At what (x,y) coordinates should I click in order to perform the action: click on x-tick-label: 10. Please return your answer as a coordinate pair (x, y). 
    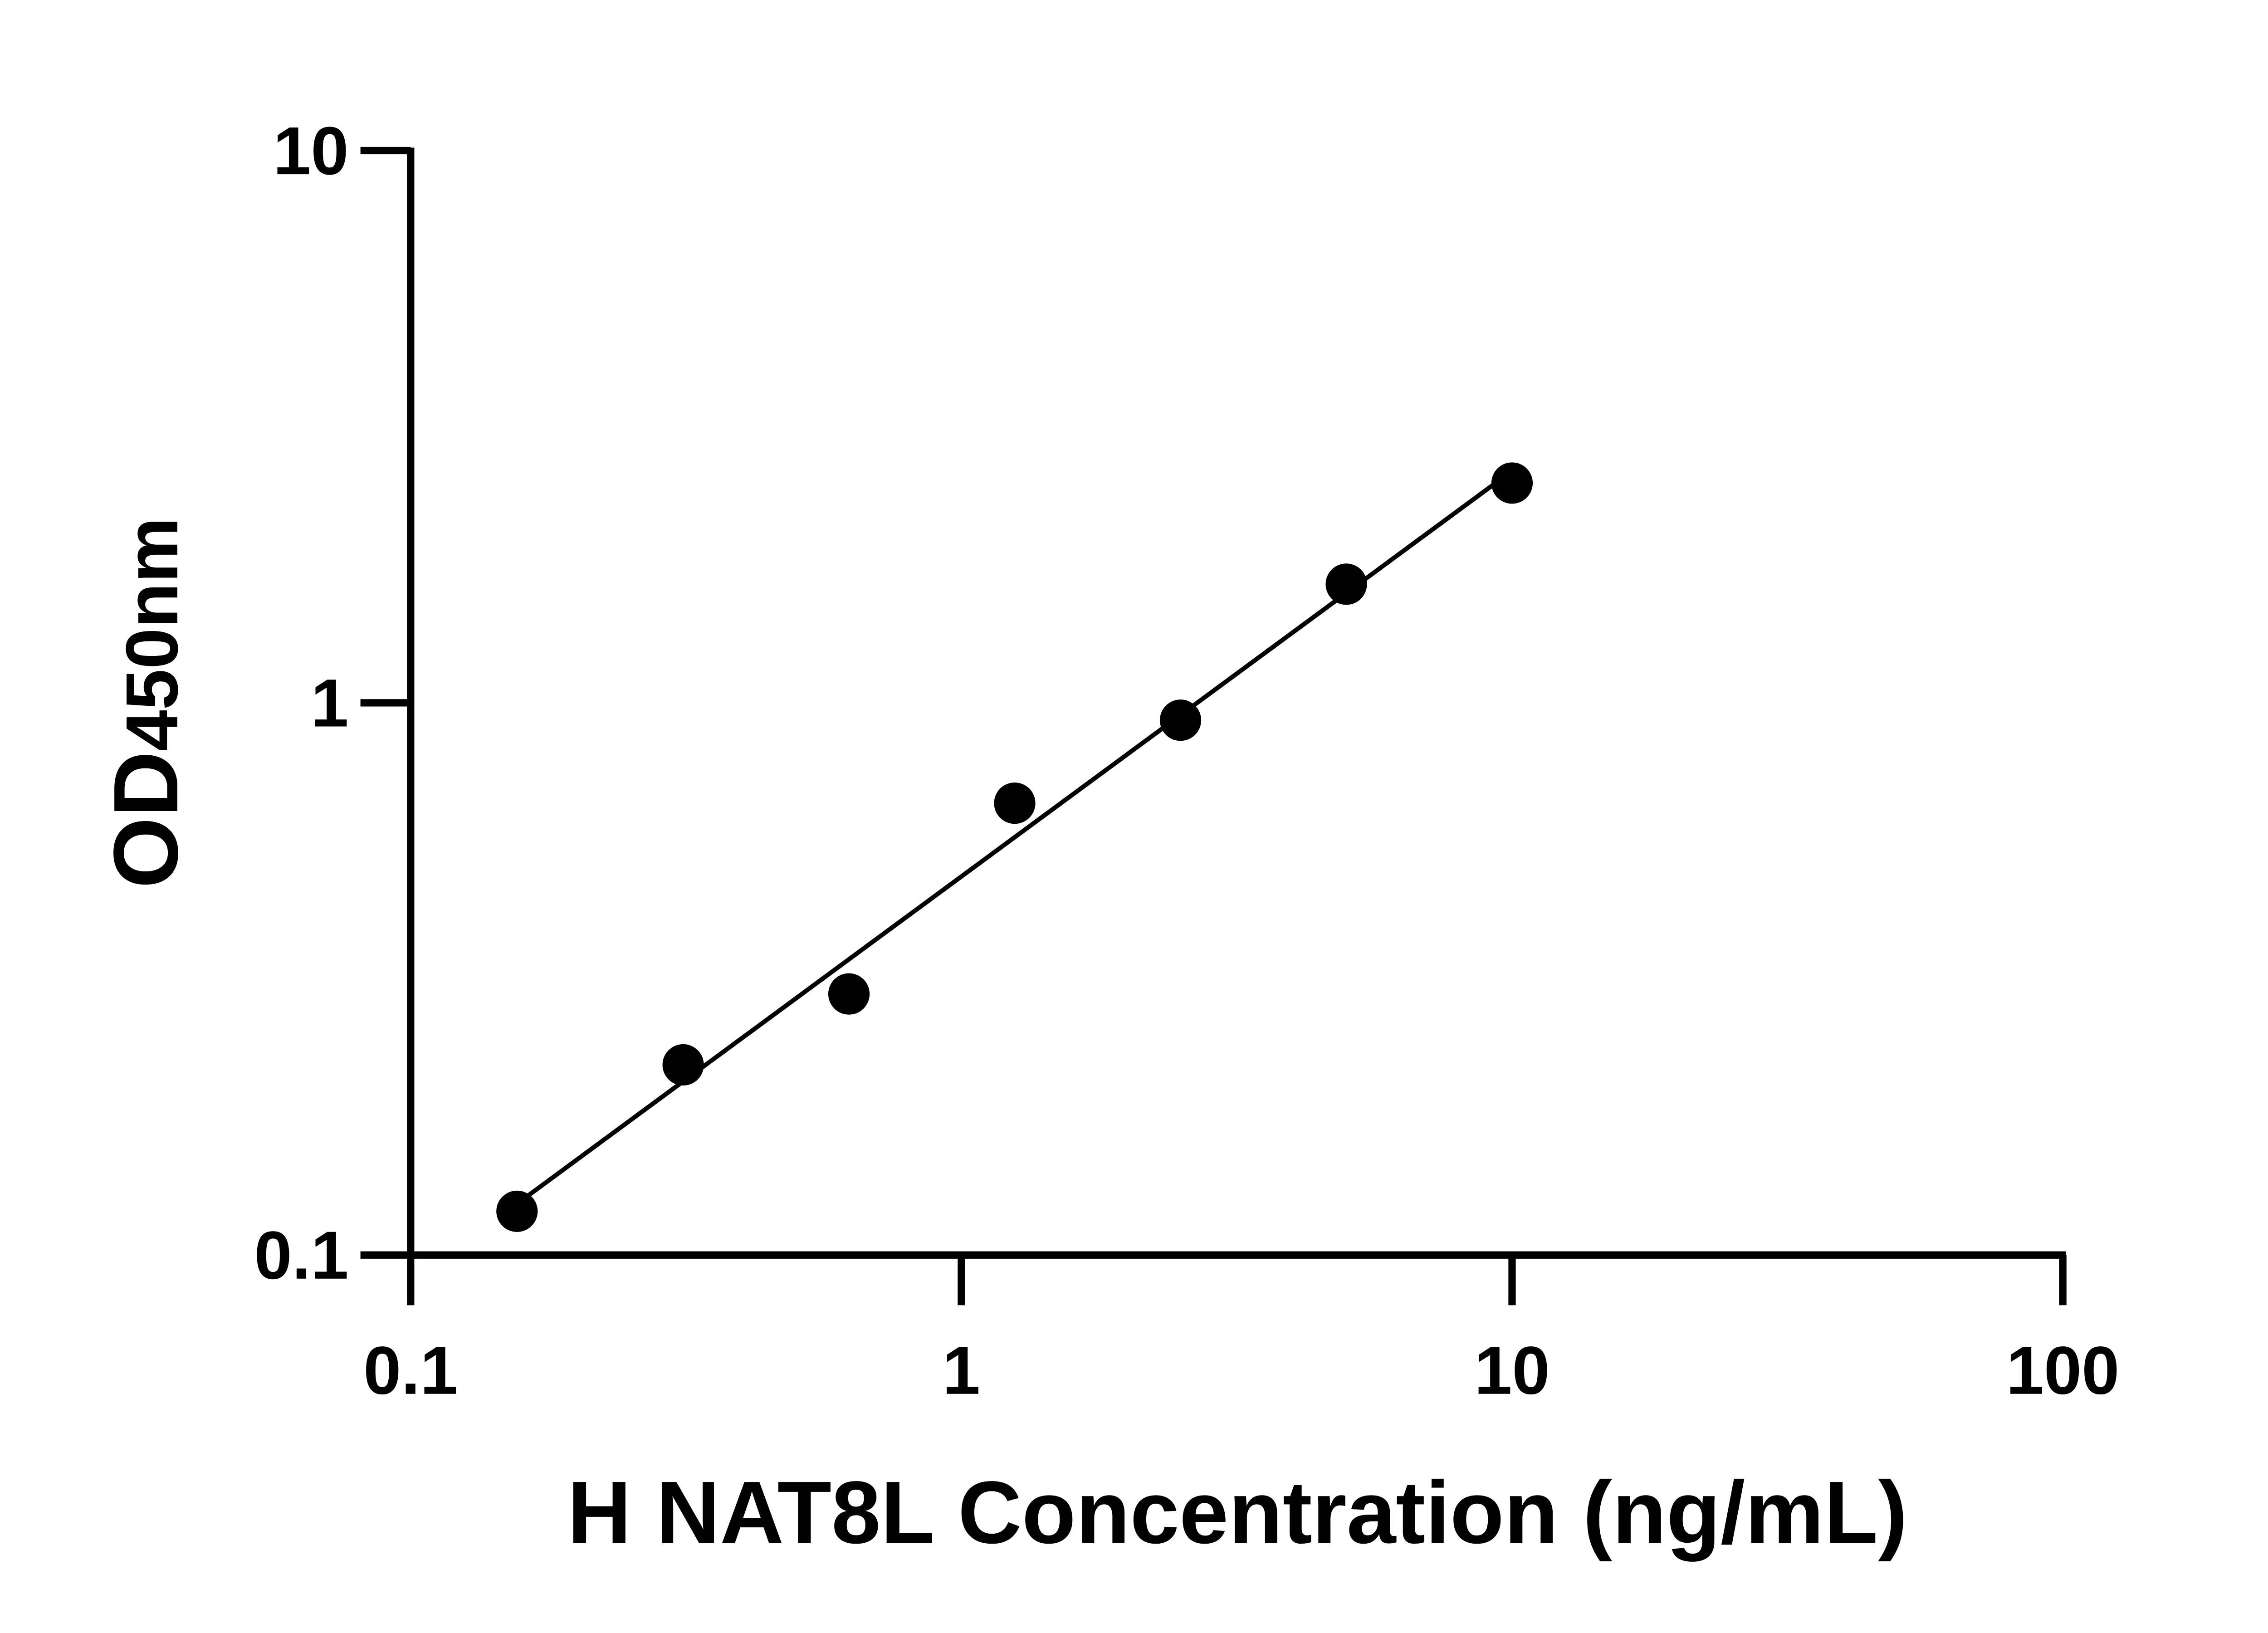
    Looking at the image, I should click on (1512, 1370).